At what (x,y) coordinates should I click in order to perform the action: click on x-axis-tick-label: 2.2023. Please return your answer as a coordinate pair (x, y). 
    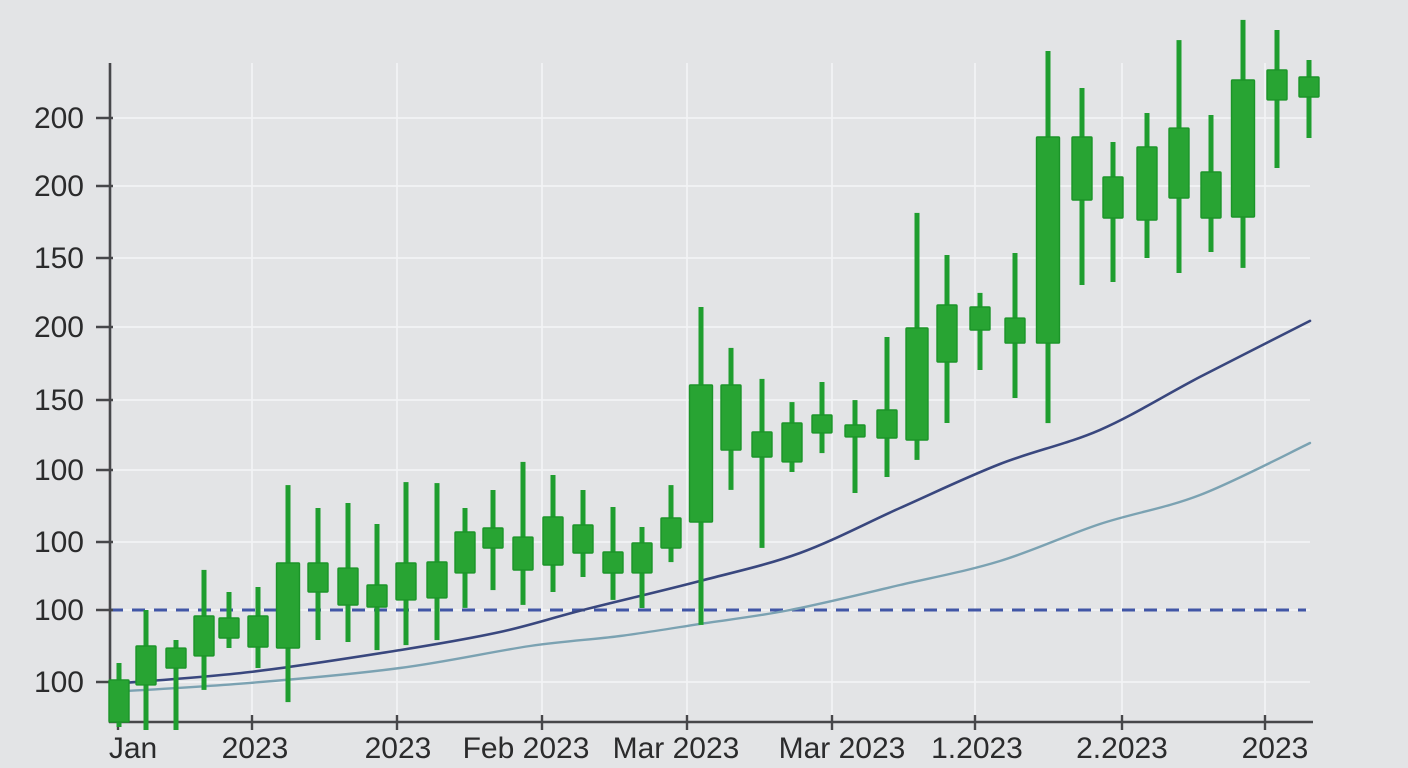
    Looking at the image, I should click on (1122, 748).